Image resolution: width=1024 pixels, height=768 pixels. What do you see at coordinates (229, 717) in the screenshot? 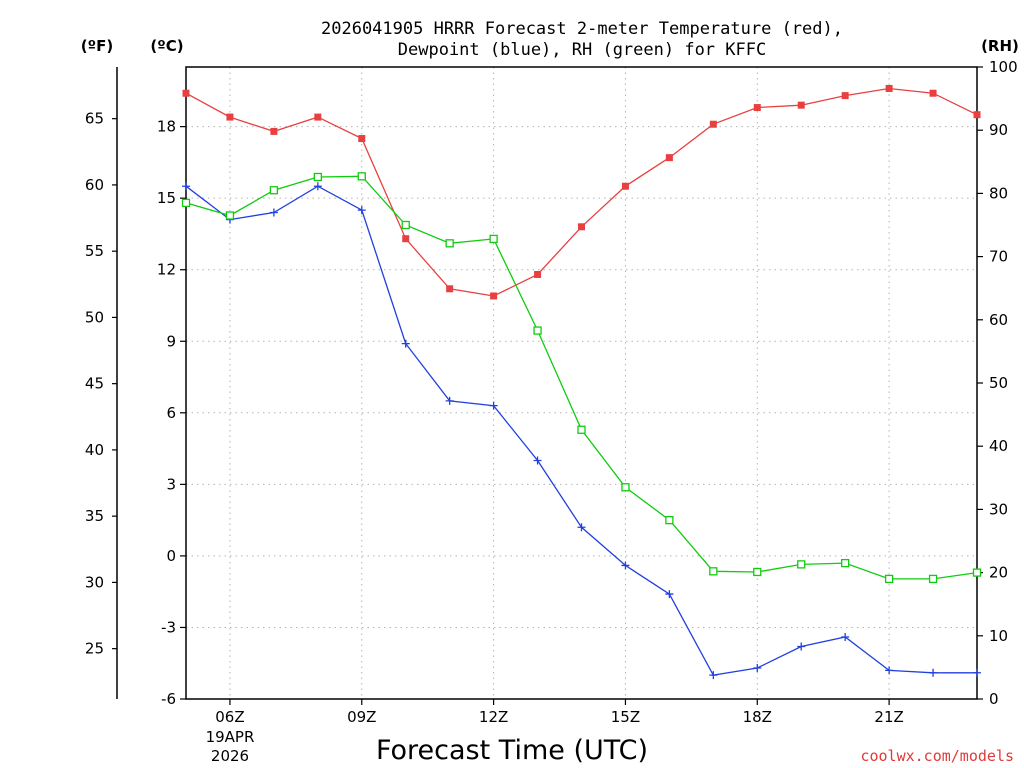
I see `x-tick-label: 06Z` at bounding box center [229, 717].